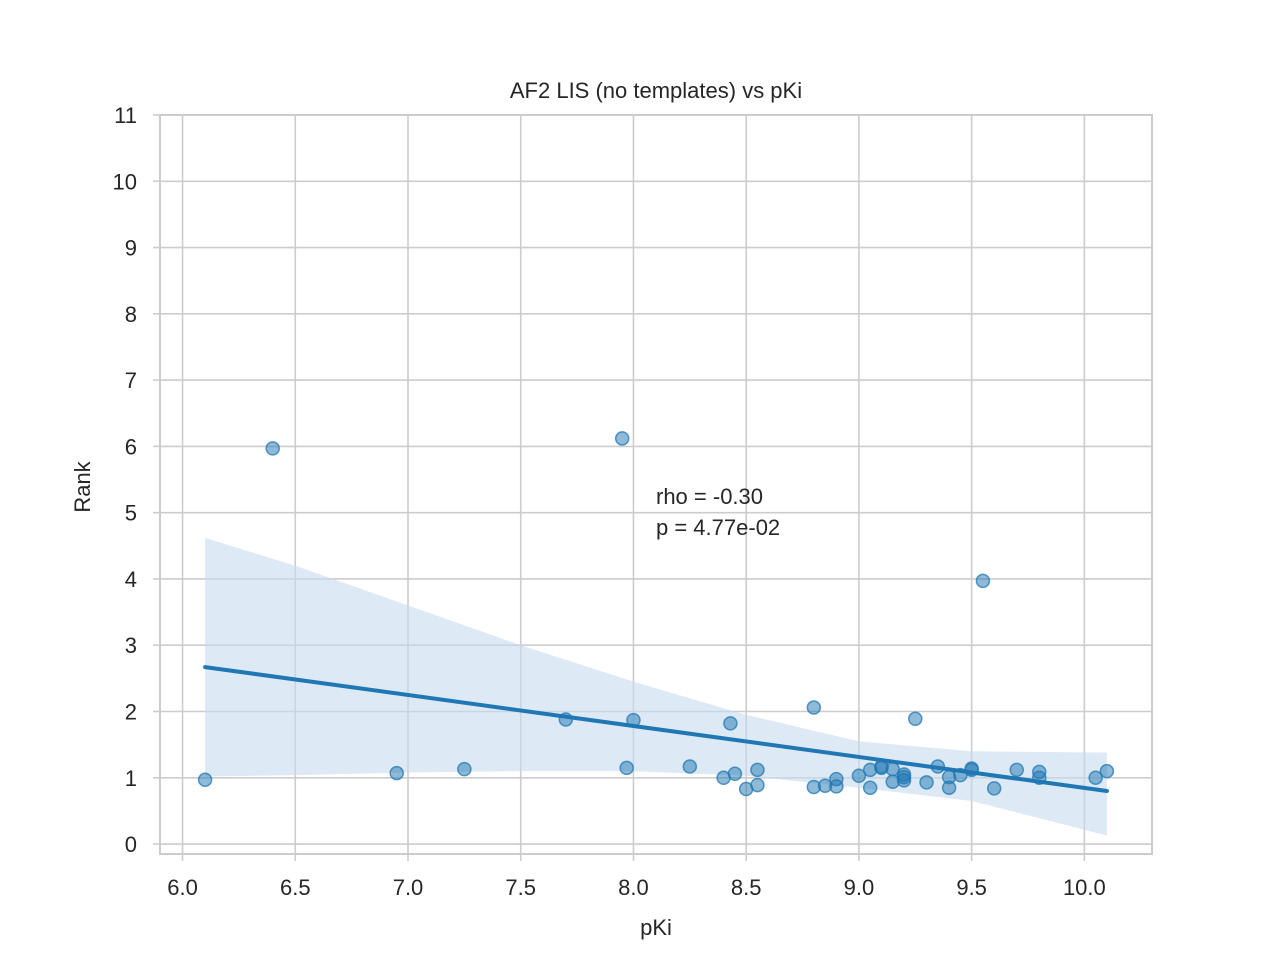  Describe the element at coordinates (718, 527) in the screenshot. I see `p-value-annotation: p = 4.77e-02` at that location.